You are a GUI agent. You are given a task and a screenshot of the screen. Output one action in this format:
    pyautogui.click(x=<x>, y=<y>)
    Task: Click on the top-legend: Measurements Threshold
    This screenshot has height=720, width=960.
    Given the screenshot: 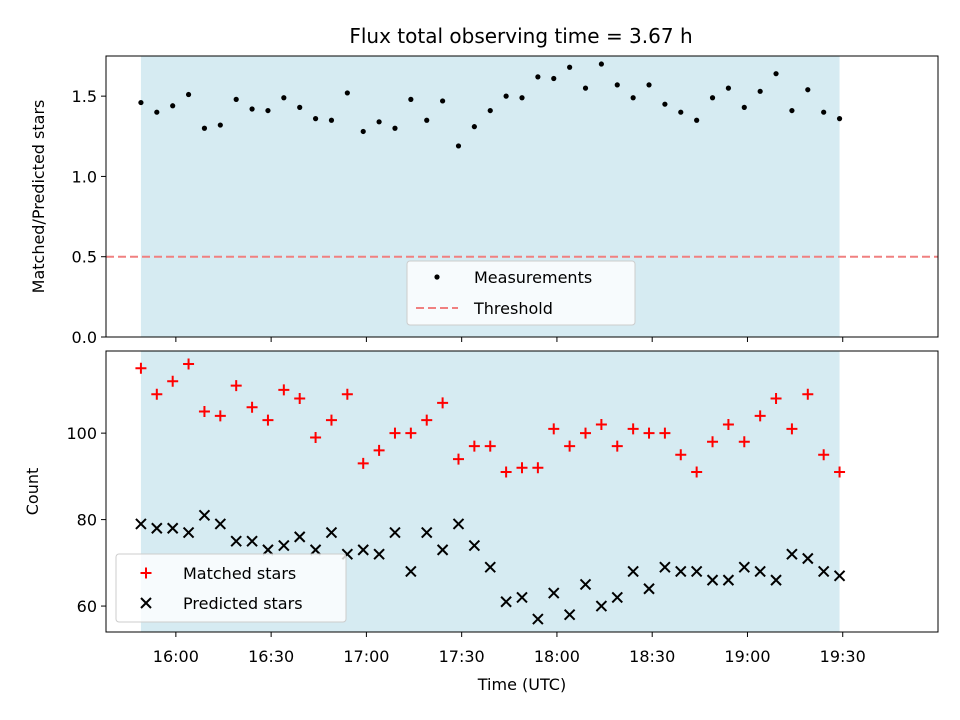 What is the action you would take?
    pyautogui.click(x=521, y=293)
    